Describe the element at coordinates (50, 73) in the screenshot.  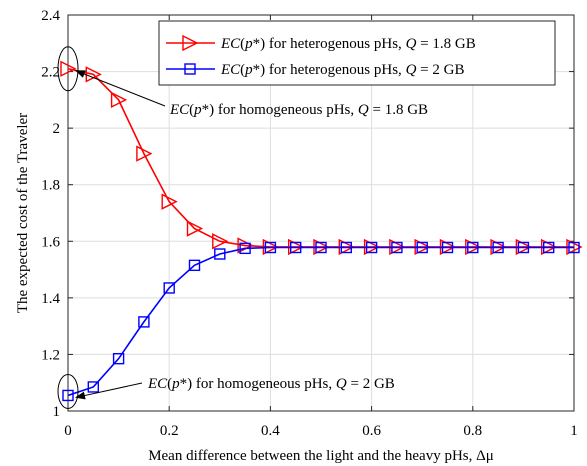
I see `y-tick-label: 2.2` at that location.